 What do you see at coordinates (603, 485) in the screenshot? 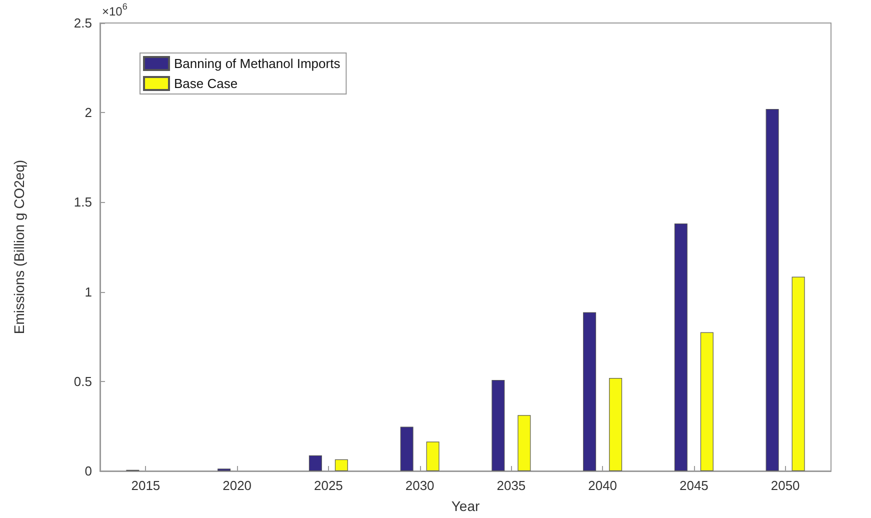
I see `x-tick-label: 2040` at bounding box center [603, 485].